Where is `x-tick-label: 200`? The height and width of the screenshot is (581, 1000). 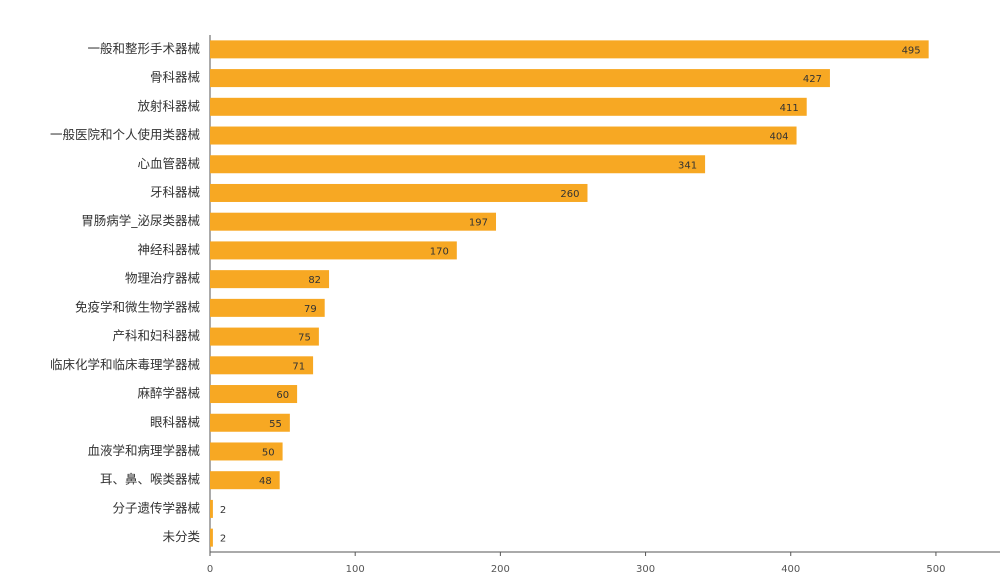 x-tick-label: 200 is located at coordinates (500, 569).